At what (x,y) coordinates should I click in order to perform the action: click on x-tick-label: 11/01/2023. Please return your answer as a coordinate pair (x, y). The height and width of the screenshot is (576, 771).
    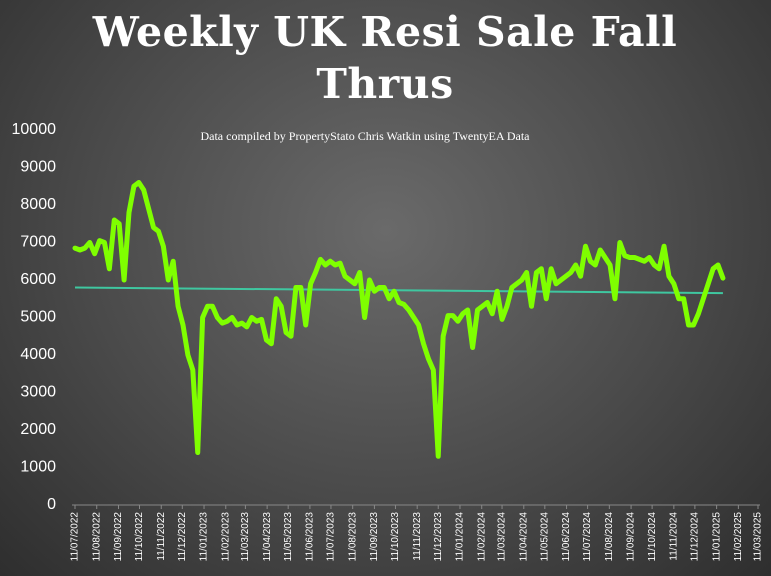
    Looking at the image, I should click on (204, 537).